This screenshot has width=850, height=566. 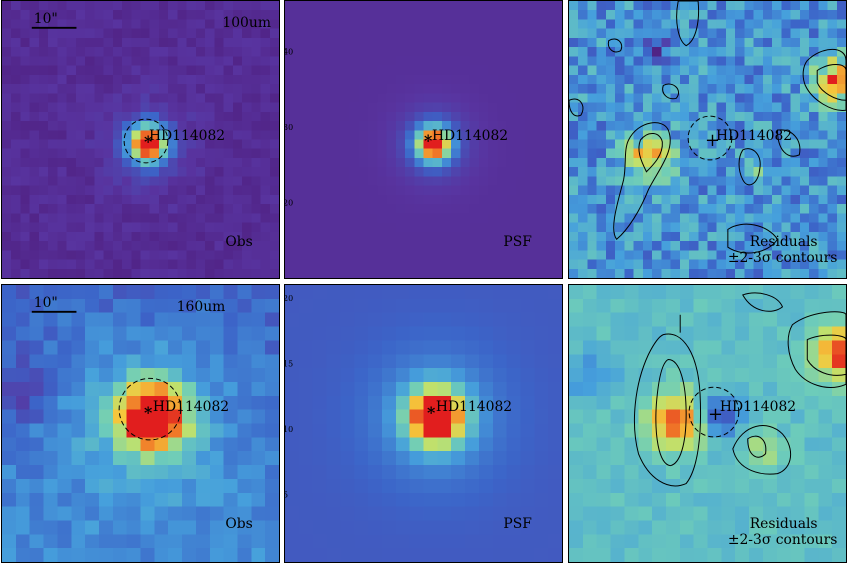 I want to click on overlay-160um-psf: 20 15 10 5 * HD114082 PSF, so click(x=408, y=413).